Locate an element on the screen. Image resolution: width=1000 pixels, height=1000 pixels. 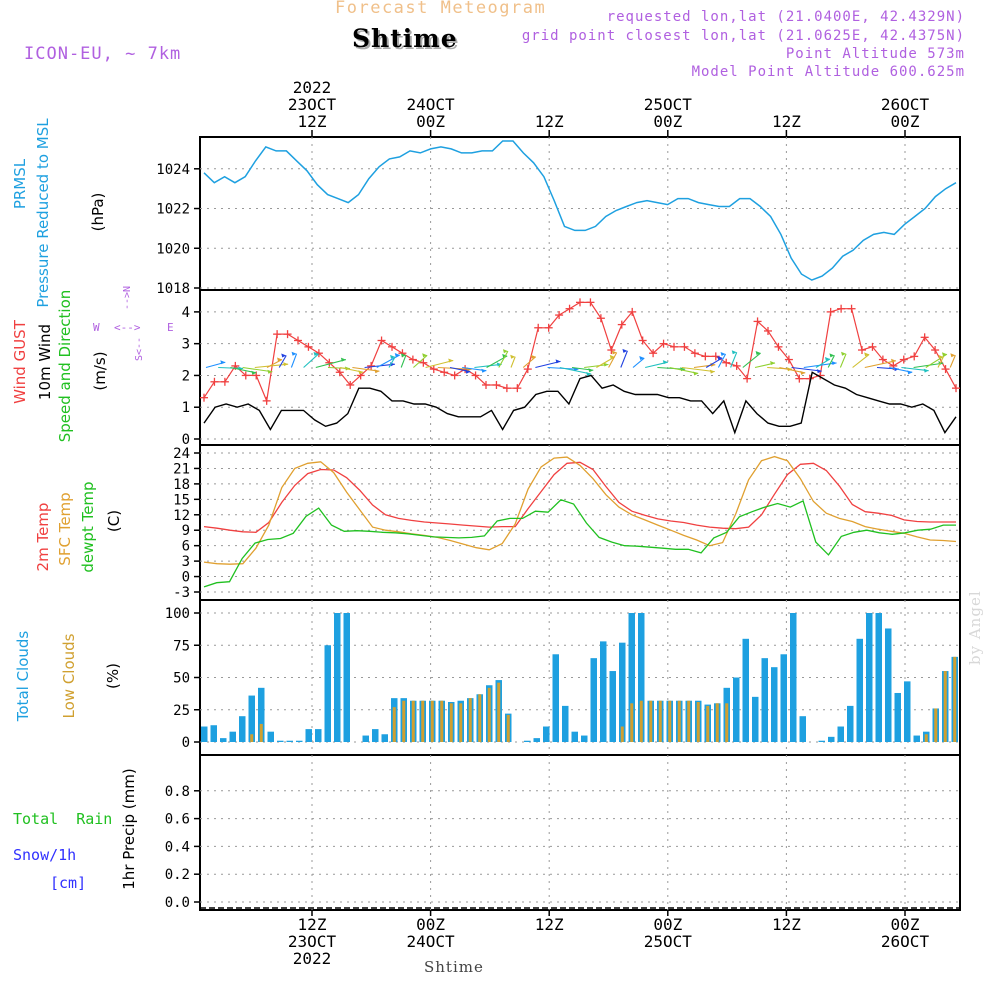
top-time-label: 26OCT is located at coordinates (905, 104).